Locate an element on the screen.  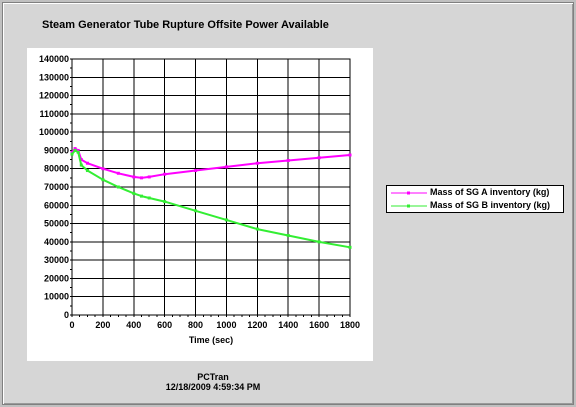
x-tick-label: 1800 is located at coordinates (350, 325).